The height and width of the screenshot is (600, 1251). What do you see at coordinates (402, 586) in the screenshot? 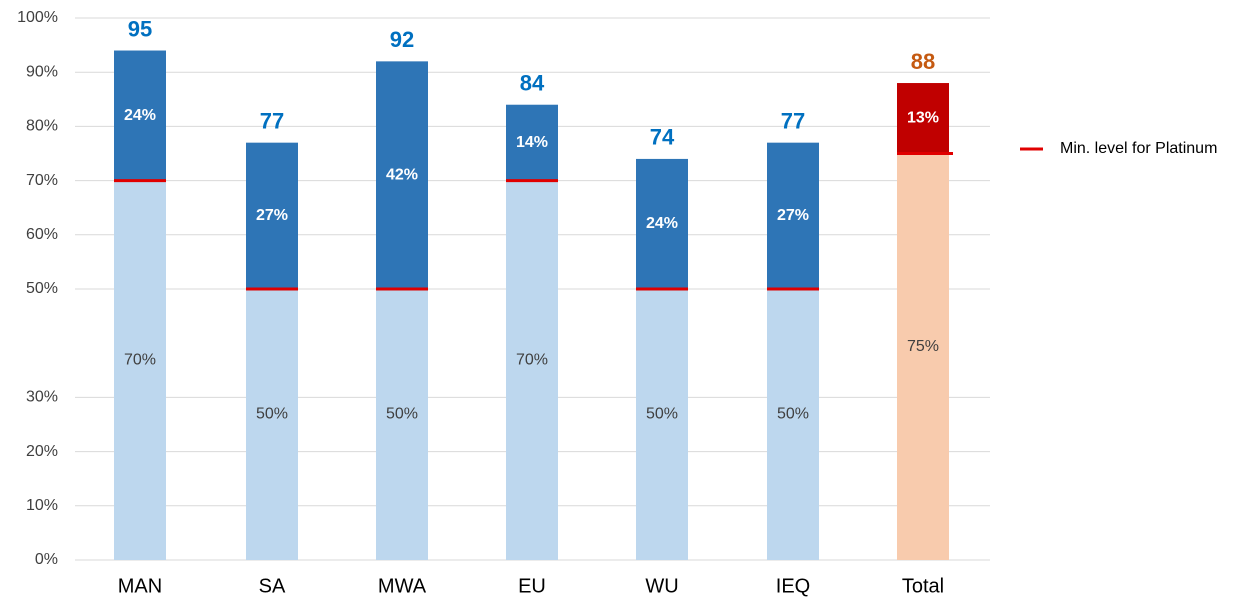
I see `x-tick-label: MWA` at bounding box center [402, 586].